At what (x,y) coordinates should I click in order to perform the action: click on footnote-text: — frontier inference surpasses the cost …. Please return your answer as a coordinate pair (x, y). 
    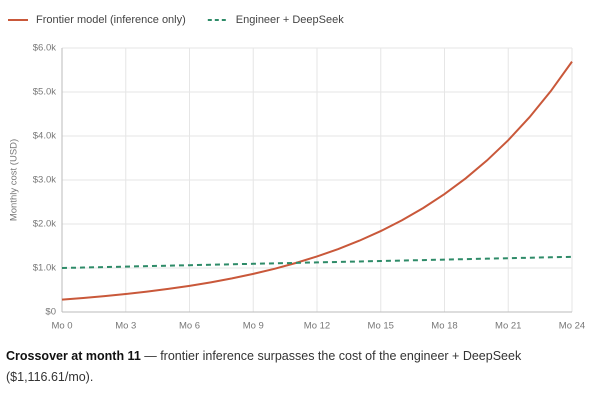
    Looking at the image, I should click on (264, 366).